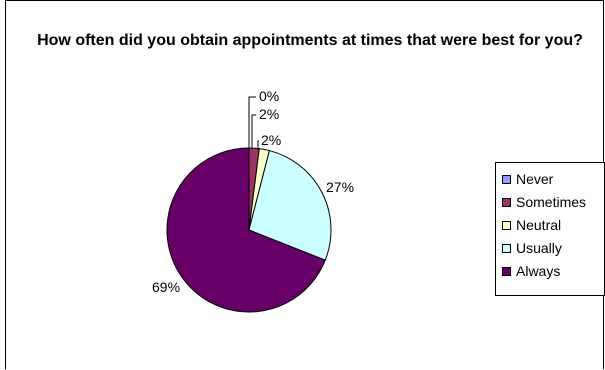 The width and height of the screenshot is (605, 370). I want to click on legend-item-always: Always, so click(531, 271).